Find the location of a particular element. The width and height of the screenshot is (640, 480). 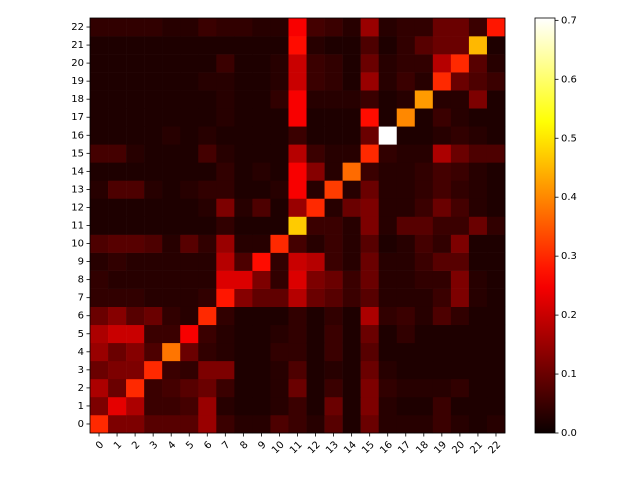

y-tick-label: 0 is located at coordinates (81, 424).